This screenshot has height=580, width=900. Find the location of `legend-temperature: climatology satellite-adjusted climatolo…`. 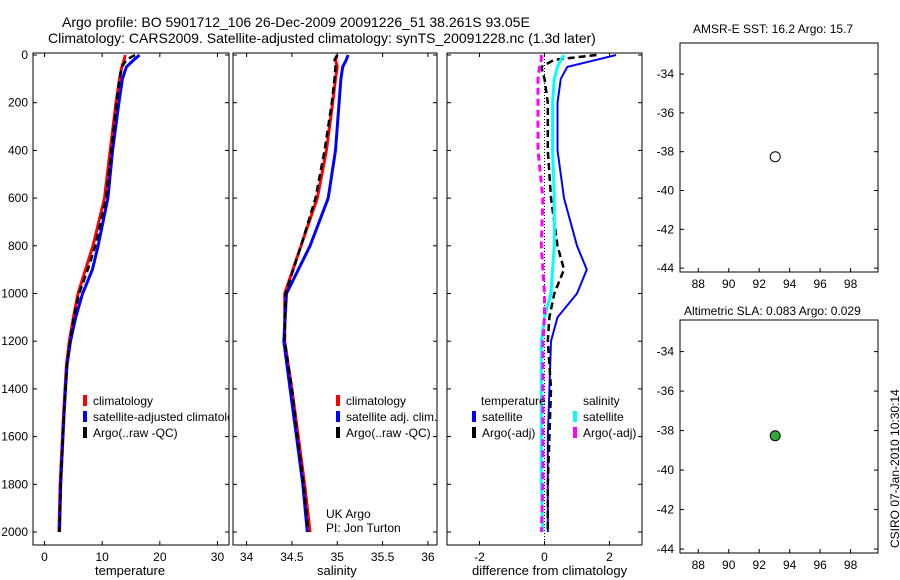

legend-temperature: climatology satellite-adjusted climatolo… is located at coordinates (156, 417).